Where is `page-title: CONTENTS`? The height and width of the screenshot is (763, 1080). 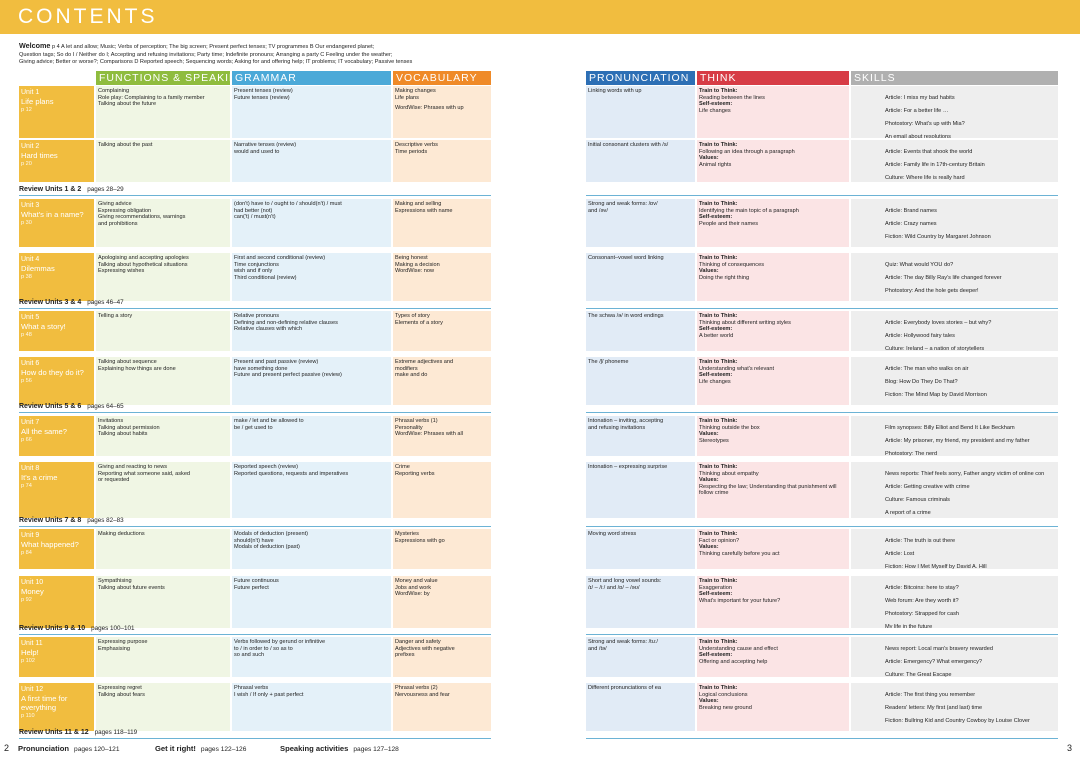 page-title: CONTENTS is located at coordinates (88, 16).